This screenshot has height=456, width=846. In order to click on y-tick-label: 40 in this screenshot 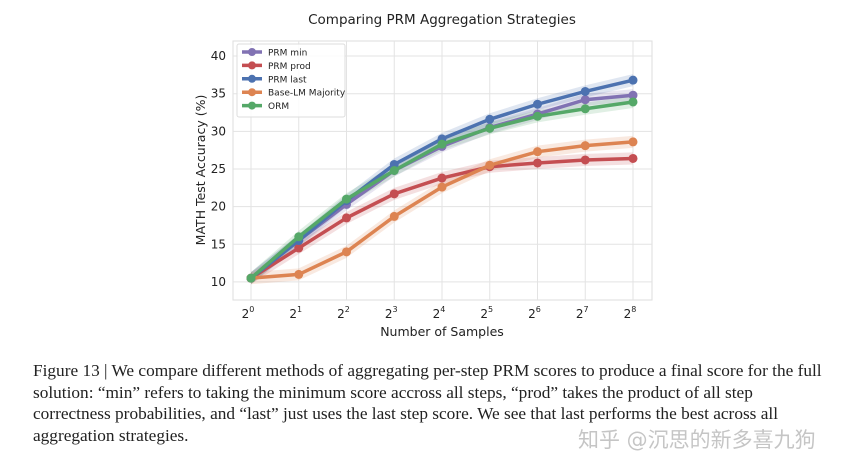, I will do `click(218, 56)`.